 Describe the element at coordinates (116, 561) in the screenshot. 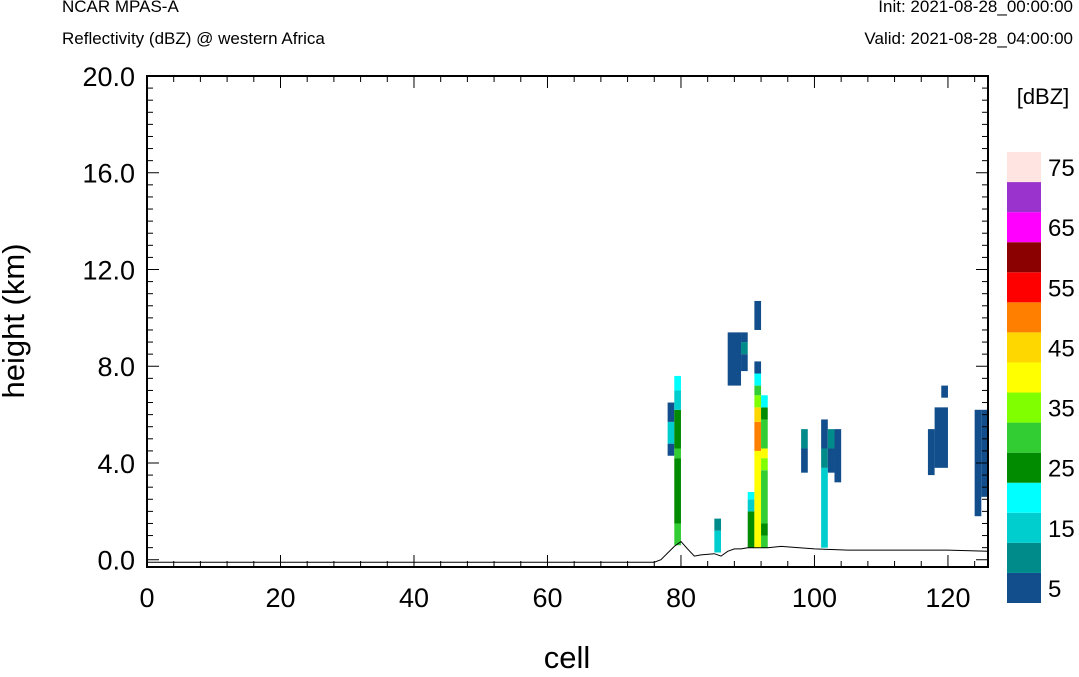

I see `y-tick-label: 0.0` at that location.